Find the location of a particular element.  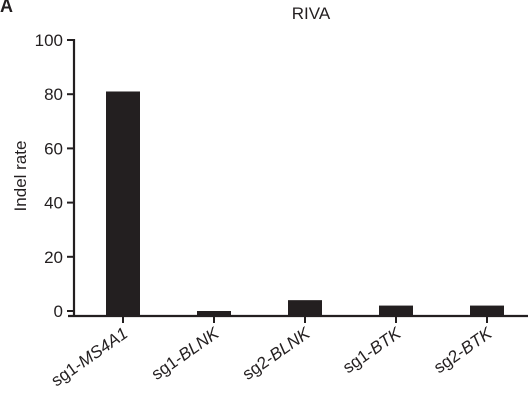

y-tick-label: 100 is located at coordinates (49, 40).